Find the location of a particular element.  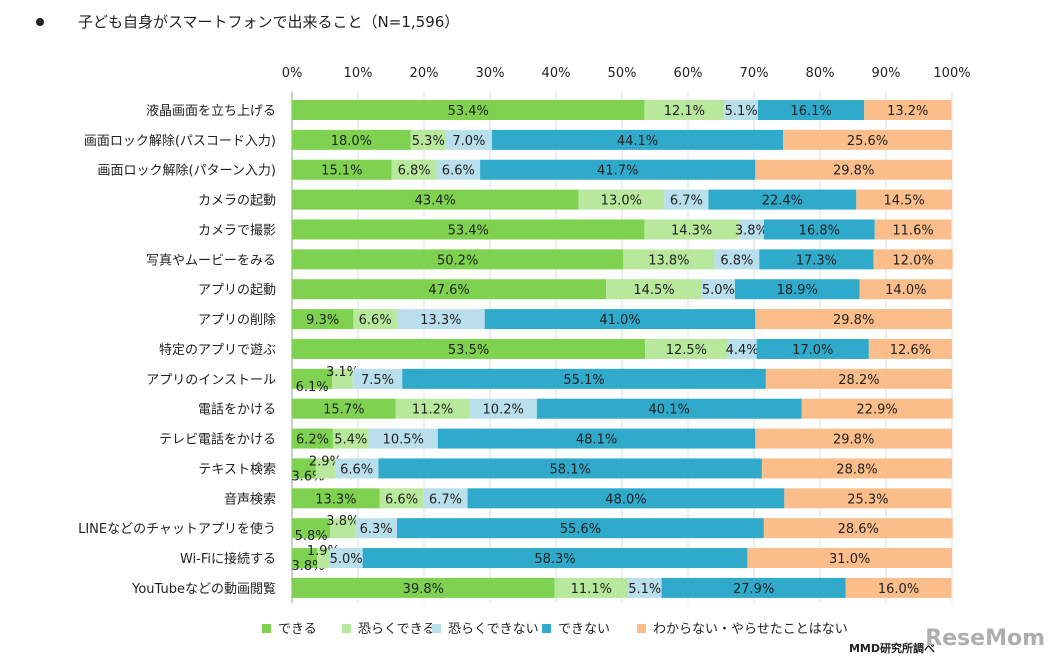

data-label: 55.1% is located at coordinates (583, 380).